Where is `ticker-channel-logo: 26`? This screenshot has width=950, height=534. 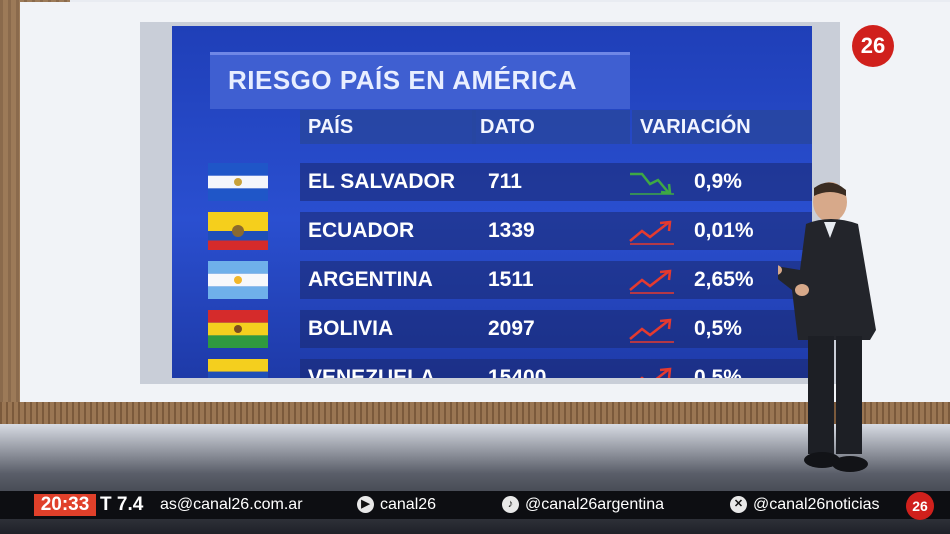 ticker-channel-logo: 26 is located at coordinates (920, 506).